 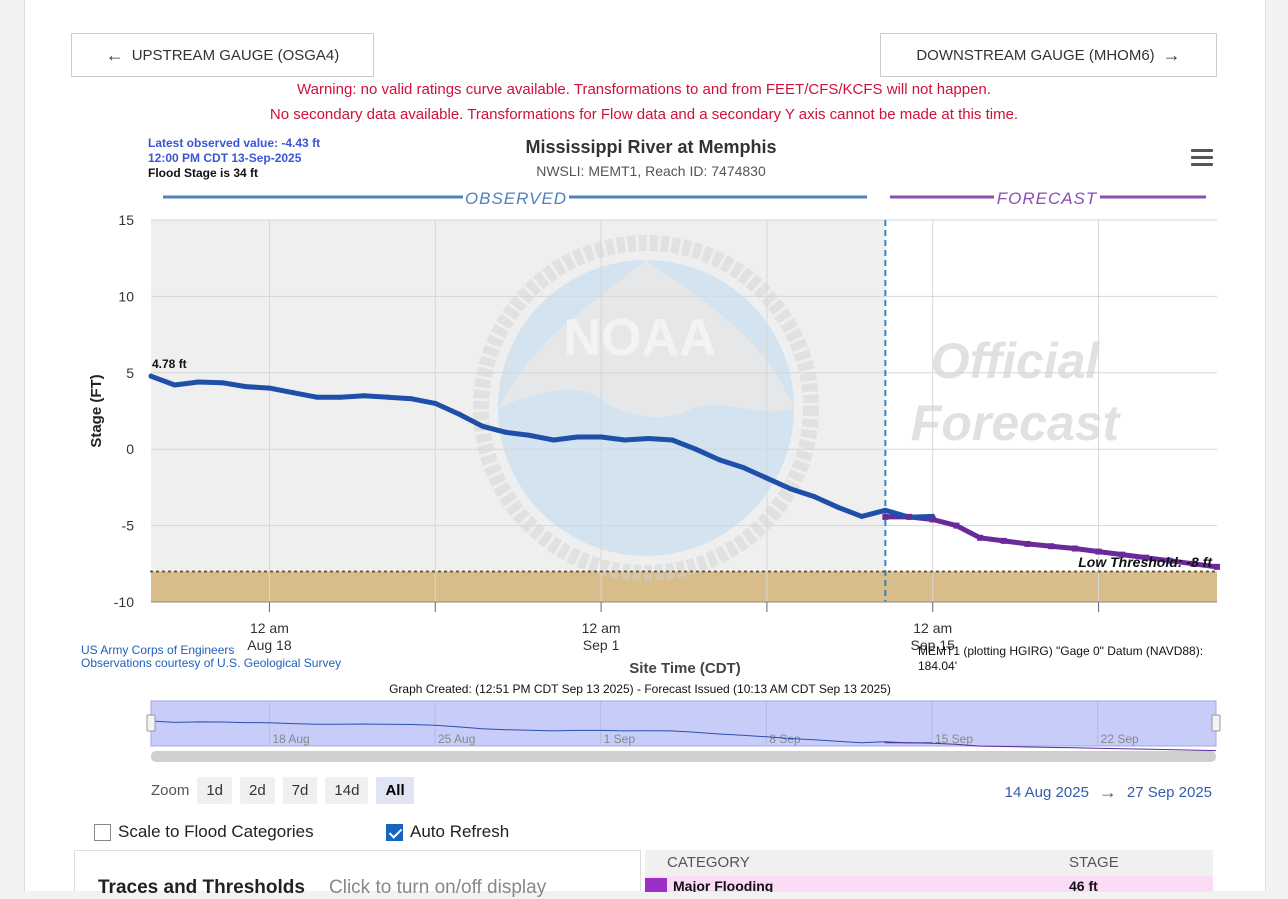 I want to click on scale-flood-option: Scale to Flood Categories, so click(x=204, y=832).